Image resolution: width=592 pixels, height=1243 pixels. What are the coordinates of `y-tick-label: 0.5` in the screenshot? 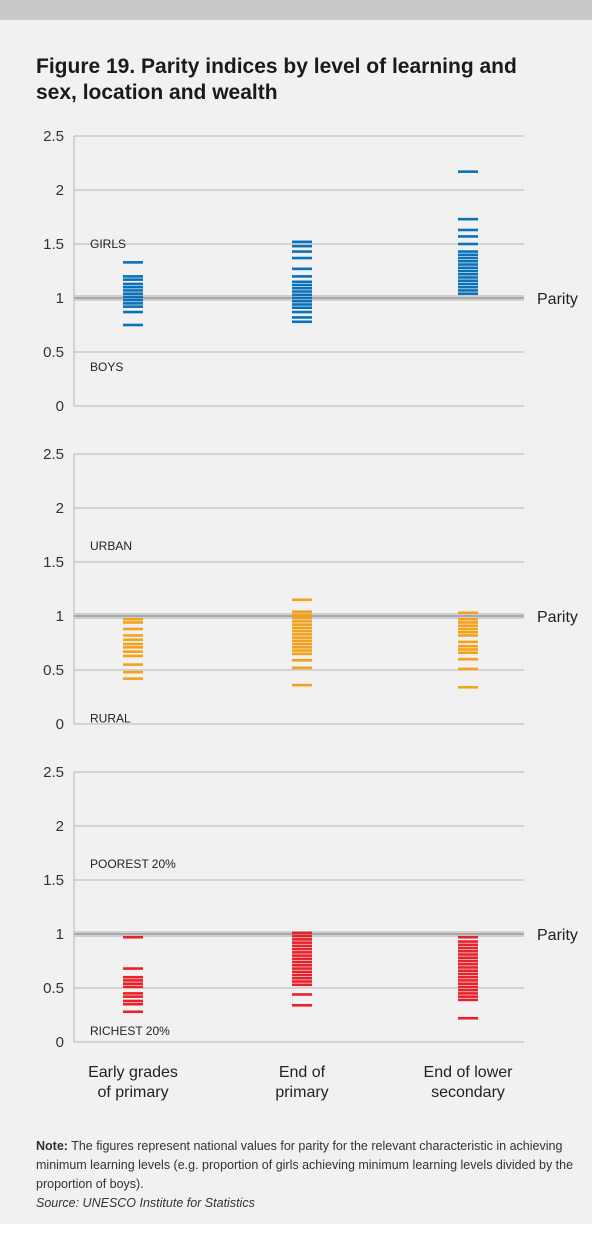 It's located at (53, 670).